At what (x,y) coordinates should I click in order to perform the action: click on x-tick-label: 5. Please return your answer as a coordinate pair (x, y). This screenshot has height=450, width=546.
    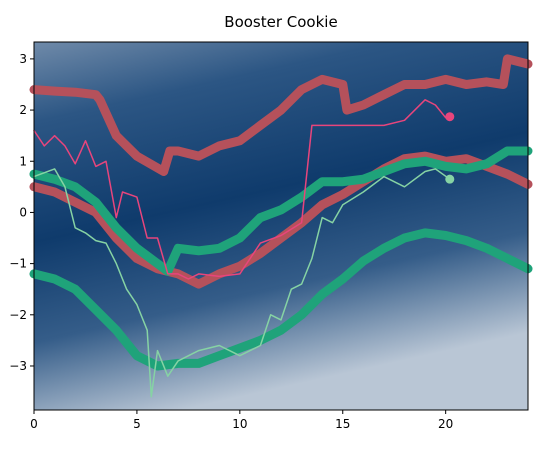
    Looking at the image, I should click on (137, 424).